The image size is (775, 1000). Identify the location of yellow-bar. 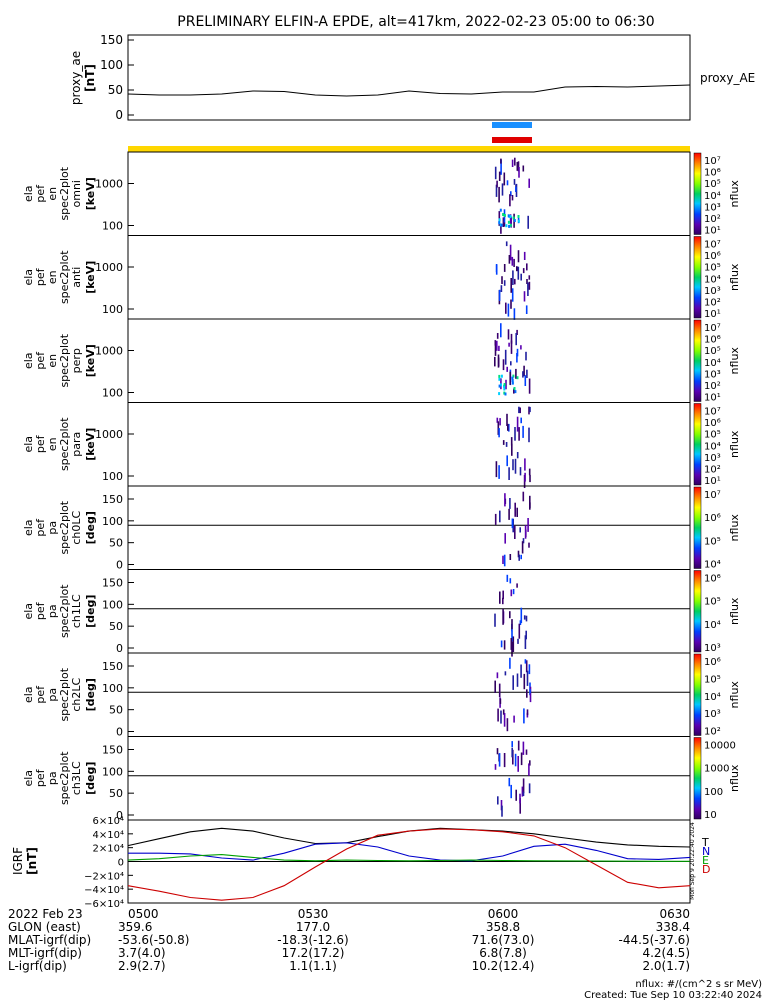
(409, 149).